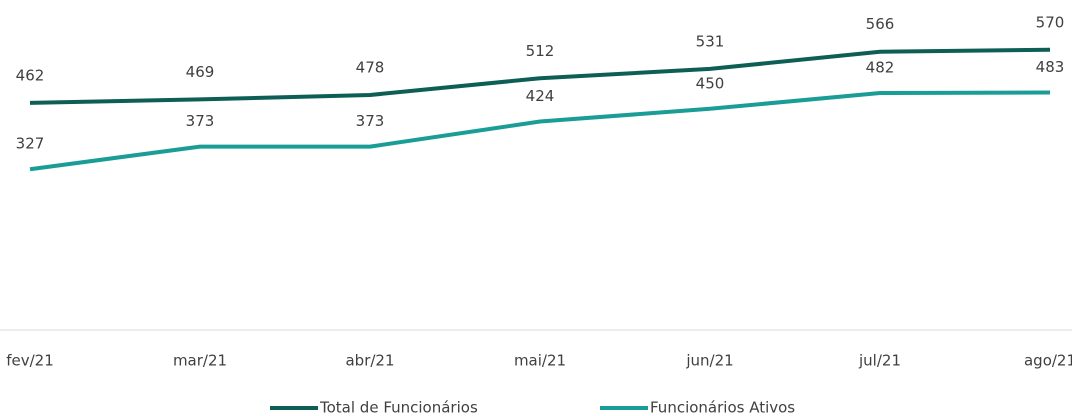  Describe the element at coordinates (30, 75) in the screenshot. I see `data-label: 462` at that location.